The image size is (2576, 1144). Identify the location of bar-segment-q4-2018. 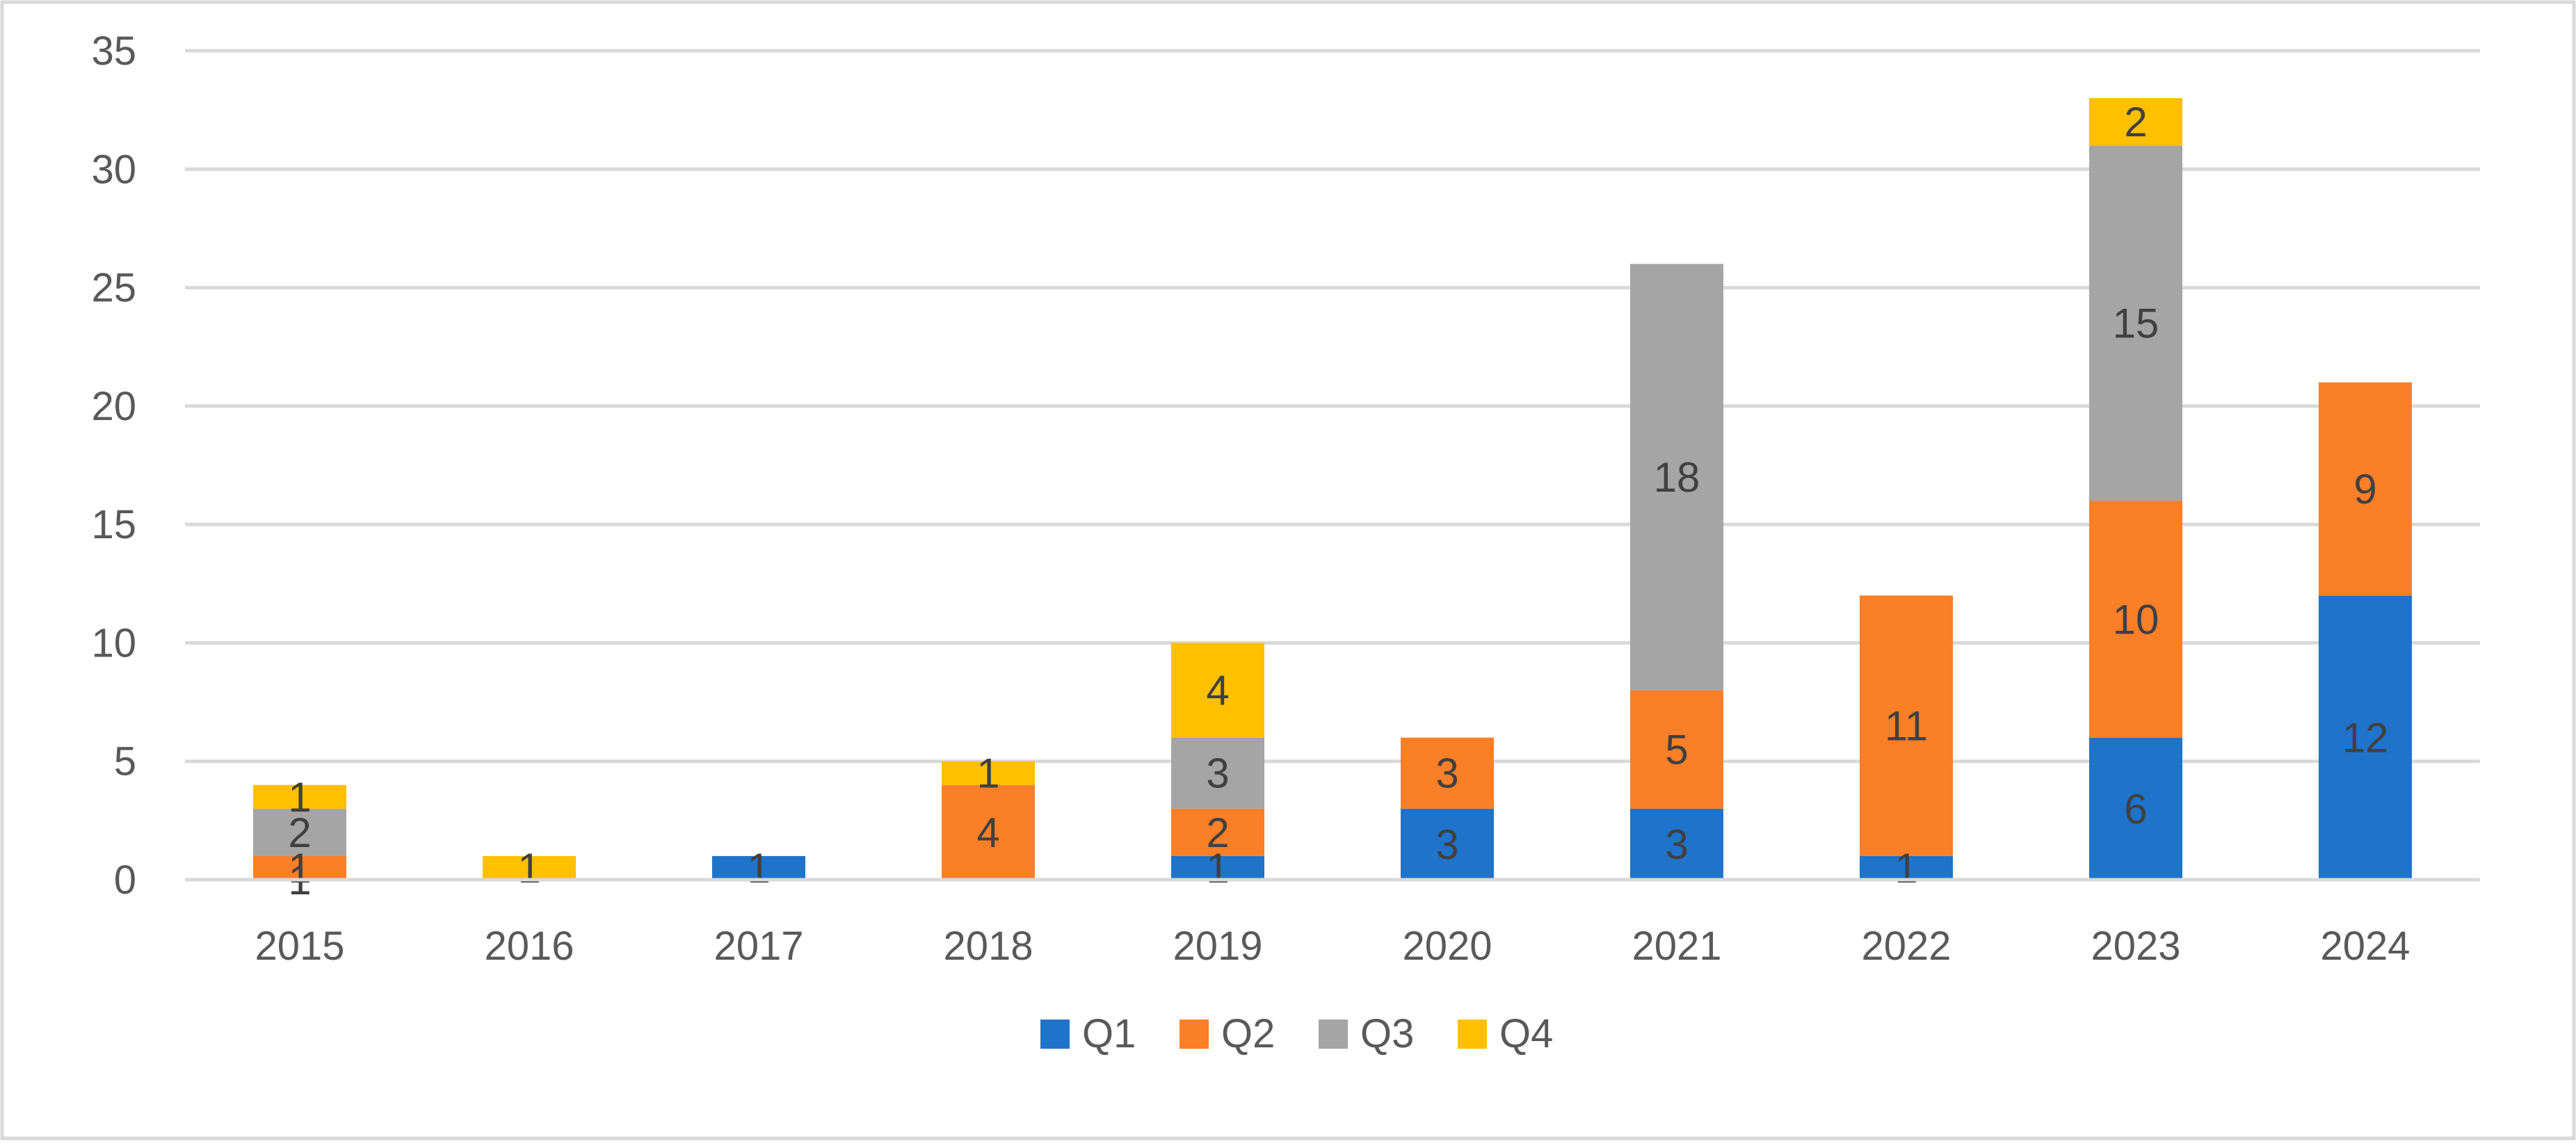
(989, 773).